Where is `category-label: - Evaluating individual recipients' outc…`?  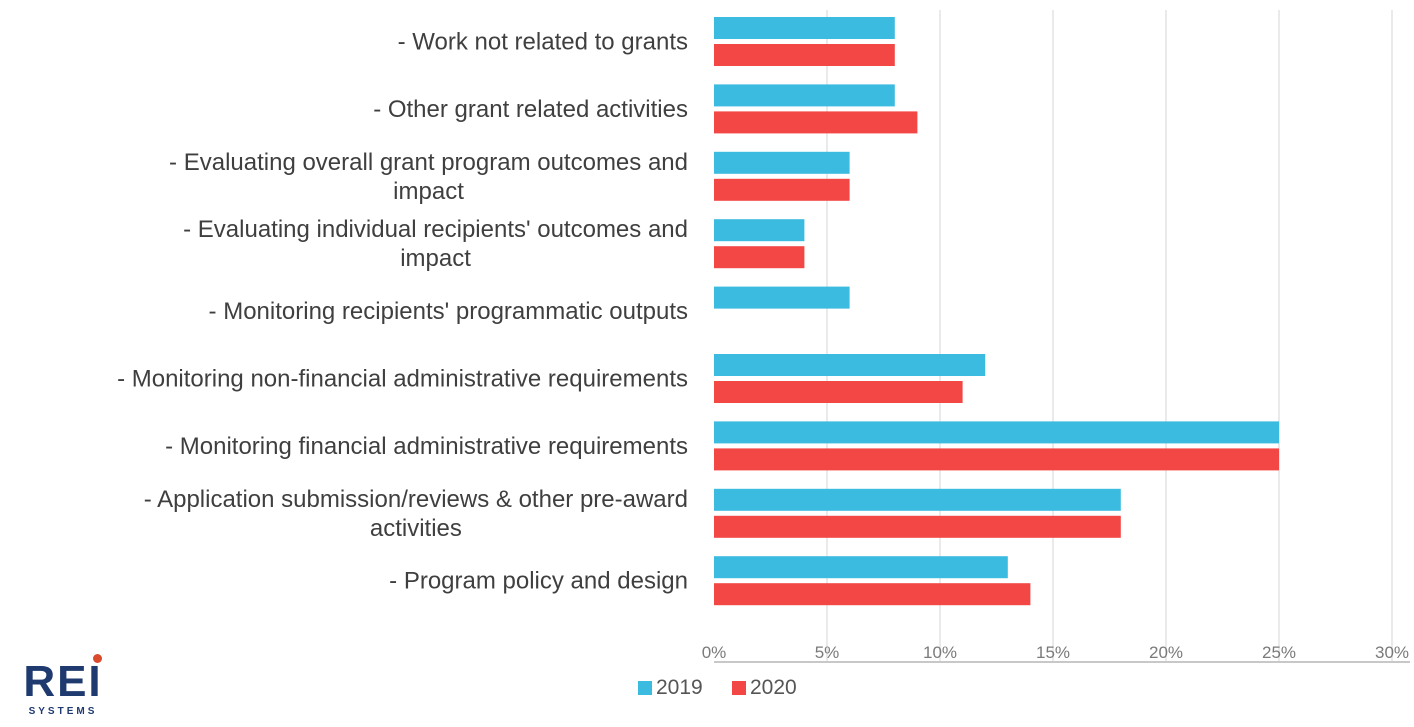
category-label: - Evaluating individual recipients' outc… is located at coordinates (435, 229).